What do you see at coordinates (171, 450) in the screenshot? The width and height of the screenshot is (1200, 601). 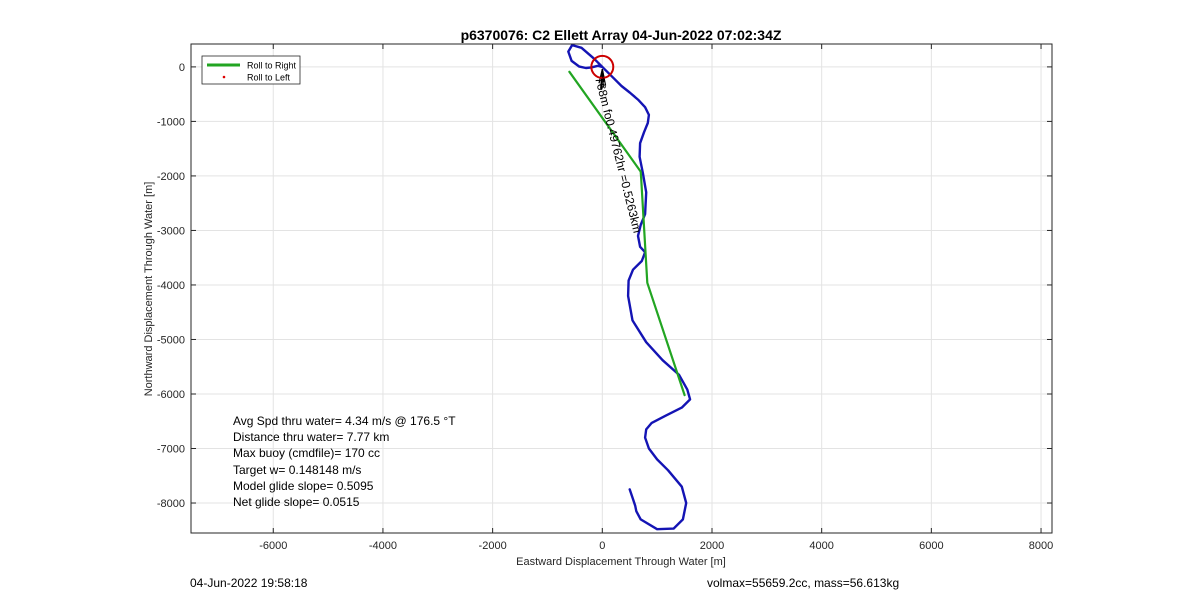 I see `y-tick-label: -7000` at bounding box center [171, 450].